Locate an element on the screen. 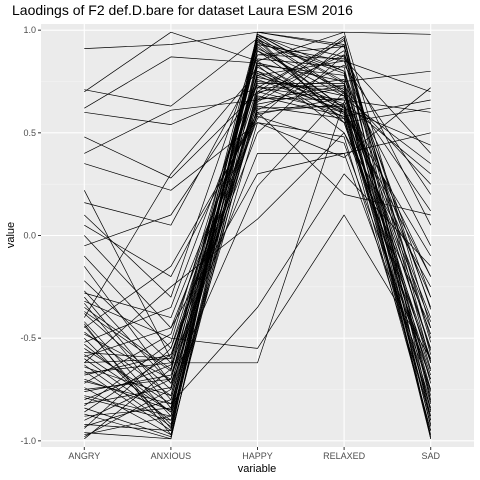  y-axis-title: value is located at coordinates (11, 235).